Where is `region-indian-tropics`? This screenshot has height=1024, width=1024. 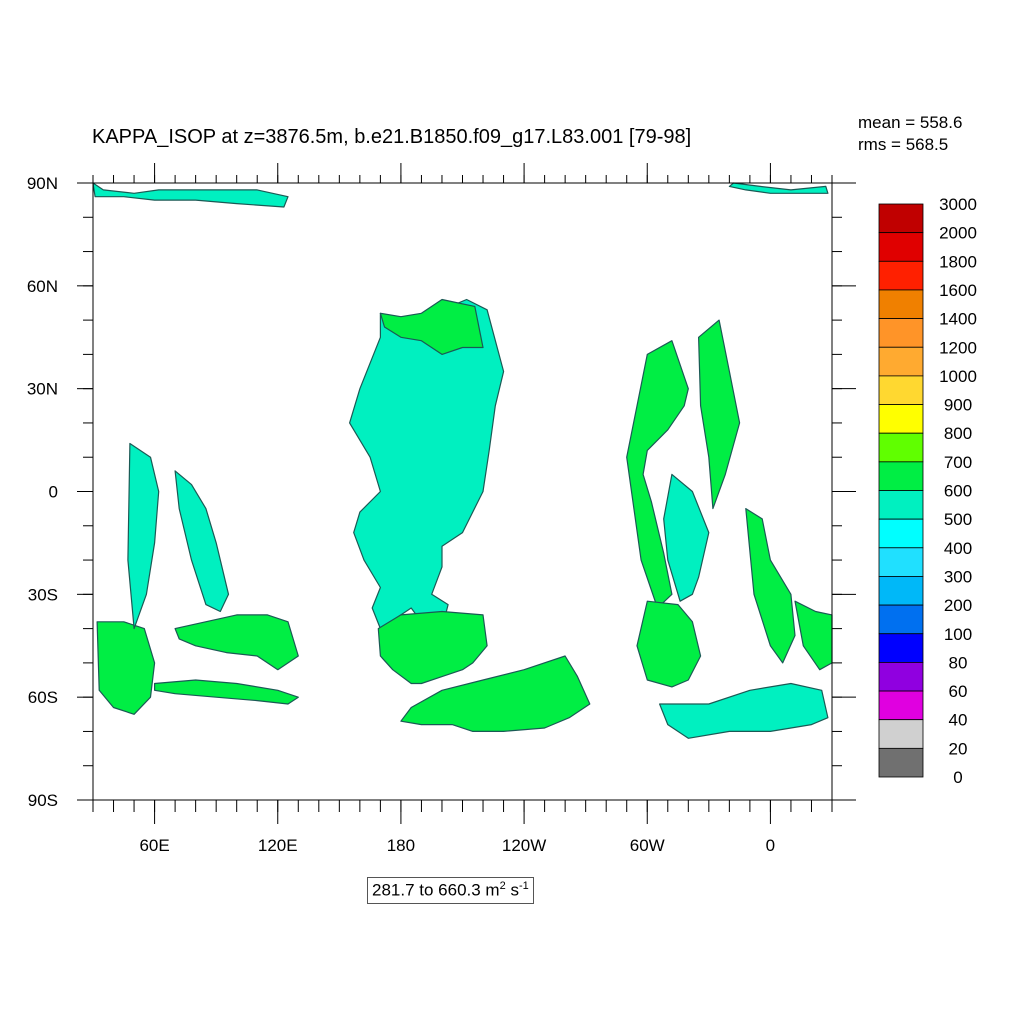 region-indian-tropics is located at coordinates (143, 536).